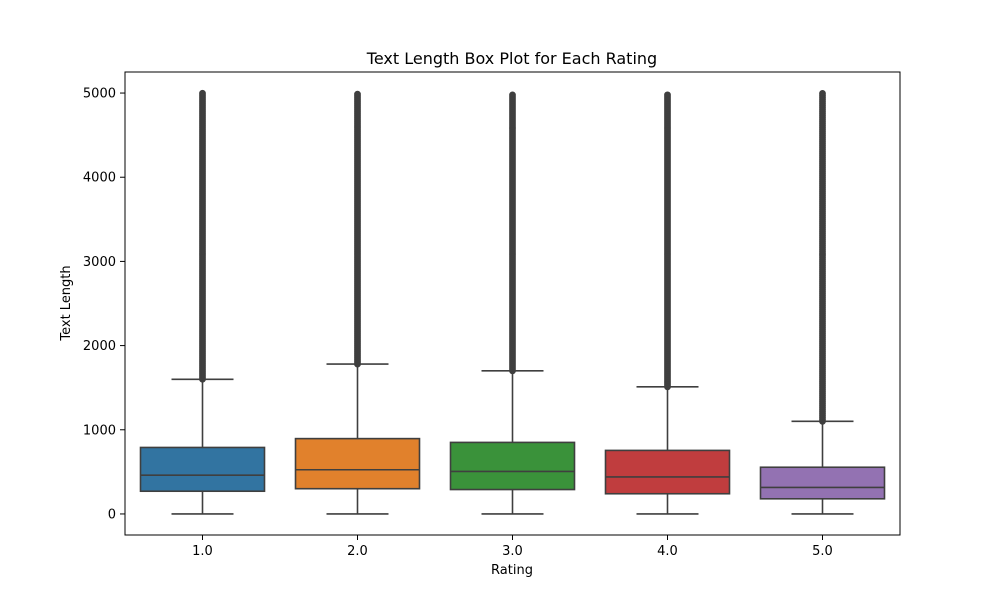 The width and height of the screenshot is (1000, 604). What do you see at coordinates (357, 551) in the screenshot?
I see `x-tick-label: 2.0` at bounding box center [357, 551].